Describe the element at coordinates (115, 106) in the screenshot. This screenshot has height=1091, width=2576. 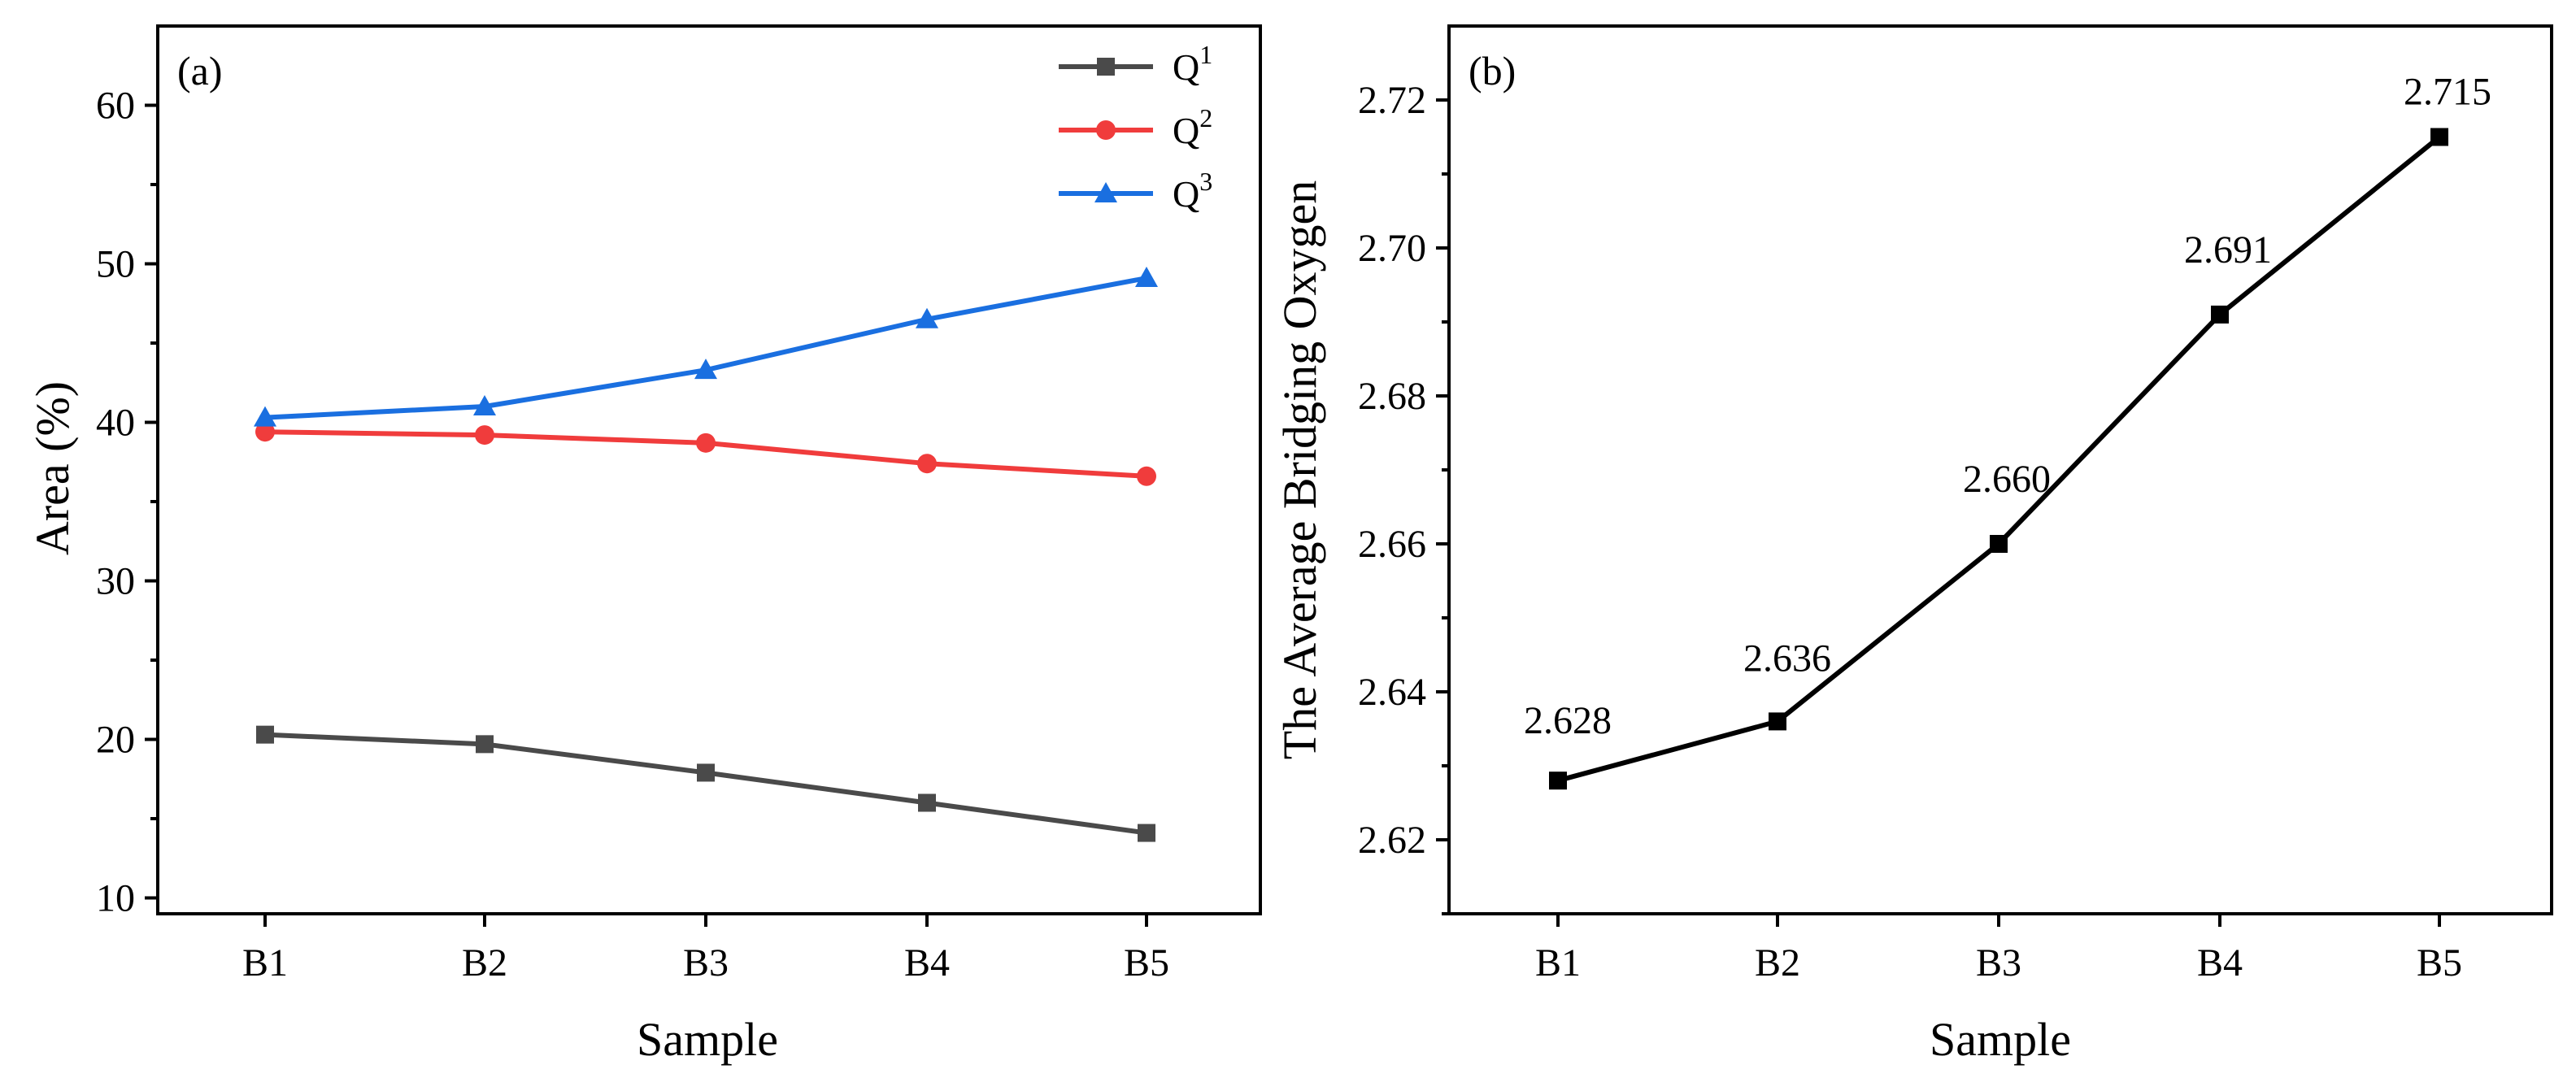
I see `y-tick-label-a: 60` at that location.